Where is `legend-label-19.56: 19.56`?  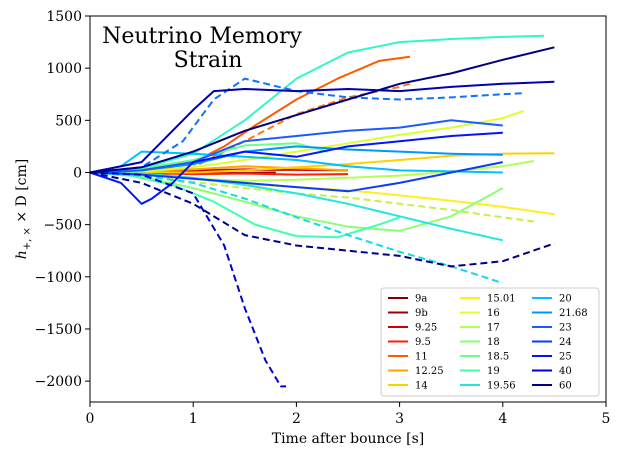 legend-label-19.56: 19.56 is located at coordinates (501, 386).